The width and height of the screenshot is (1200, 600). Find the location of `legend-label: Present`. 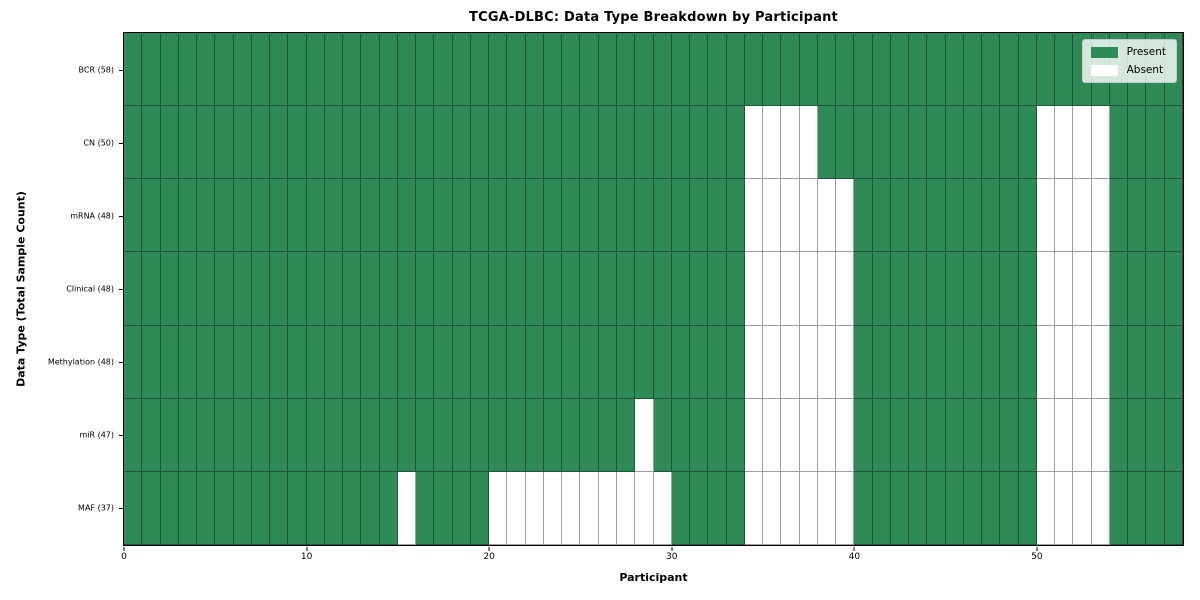

legend-label: Present is located at coordinates (1146, 52).